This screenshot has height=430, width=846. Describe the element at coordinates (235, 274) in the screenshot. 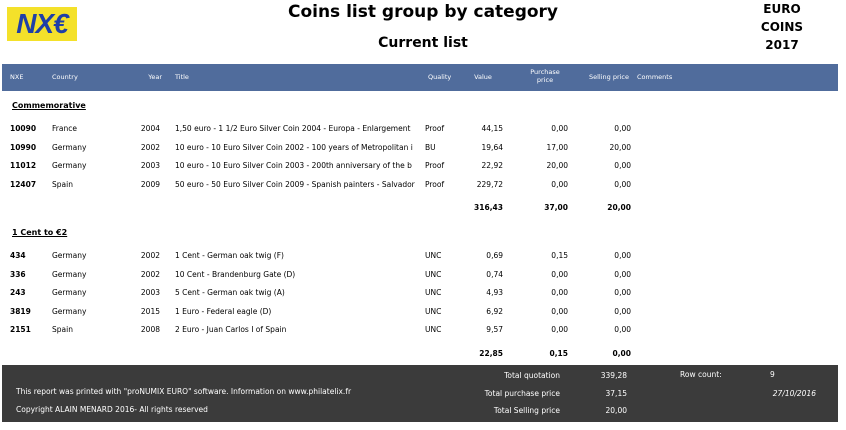

I see `table-cell: 10 Cent - Brandenburg Gate (D)` at that location.